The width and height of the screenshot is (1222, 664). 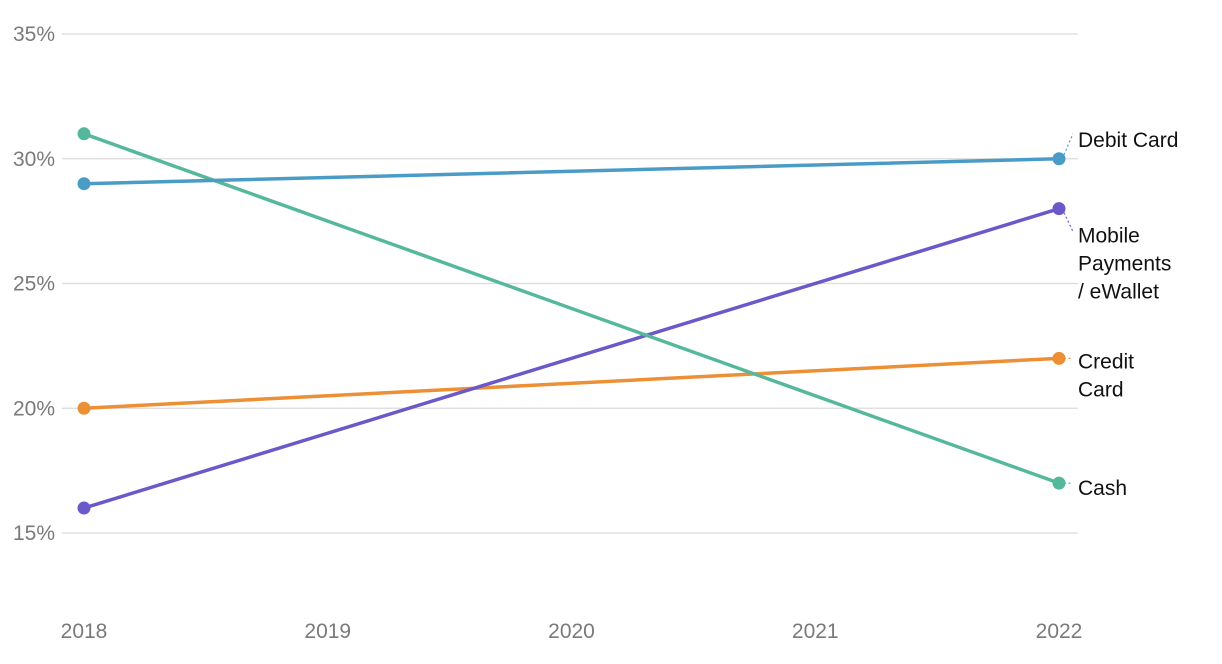 I want to click on x-tick-label: 2018, so click(x=84, y=631).